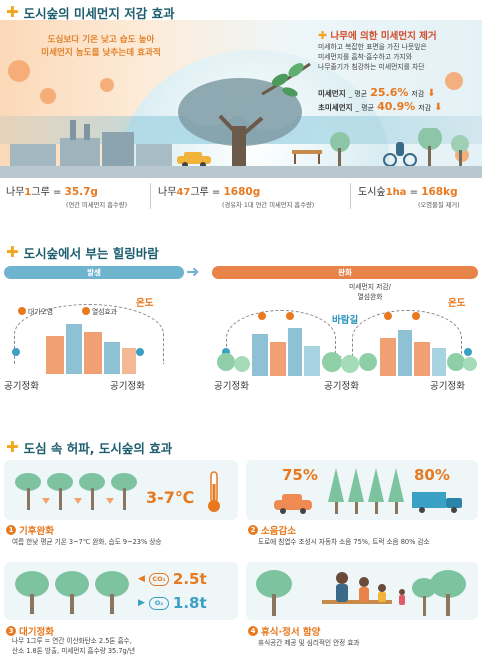  I want to click on car-noise-value: 75%, so click(300, 475).